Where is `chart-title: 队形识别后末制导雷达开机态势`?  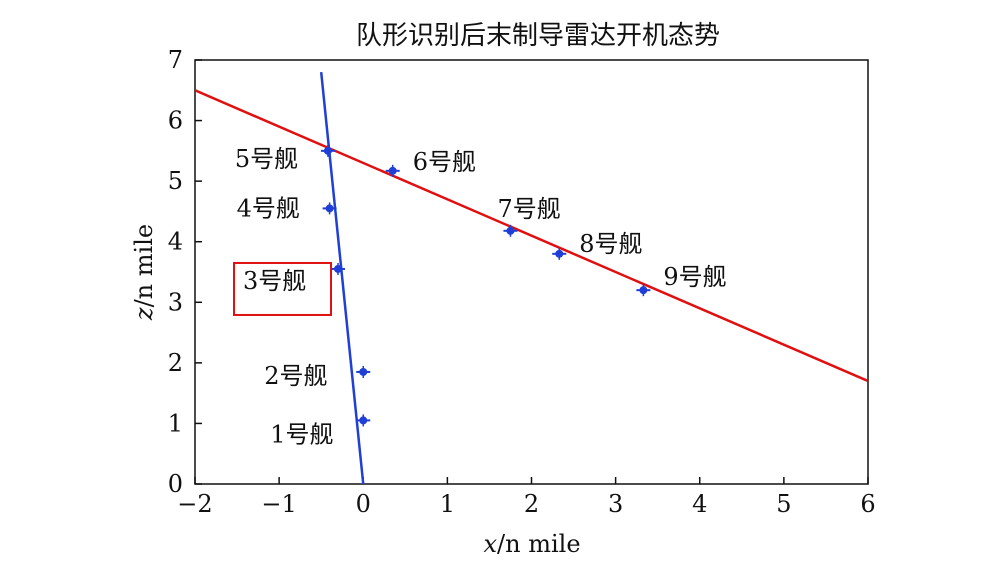
chart-title: 队形识别后末制导雷达开机态势 is located at coordinates (538, 36).